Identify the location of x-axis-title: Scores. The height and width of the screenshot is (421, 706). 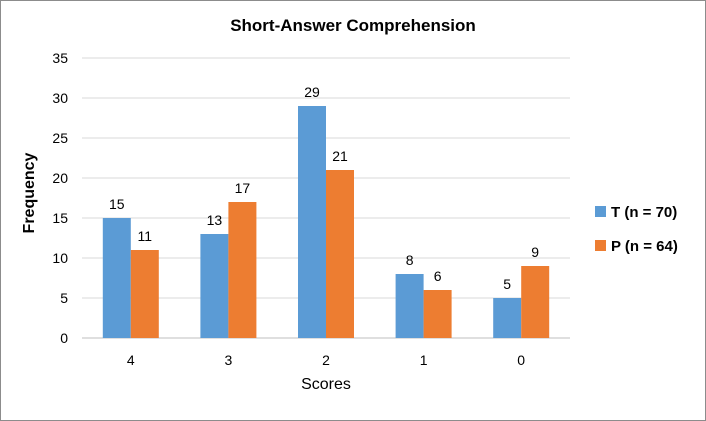
(326, 384).